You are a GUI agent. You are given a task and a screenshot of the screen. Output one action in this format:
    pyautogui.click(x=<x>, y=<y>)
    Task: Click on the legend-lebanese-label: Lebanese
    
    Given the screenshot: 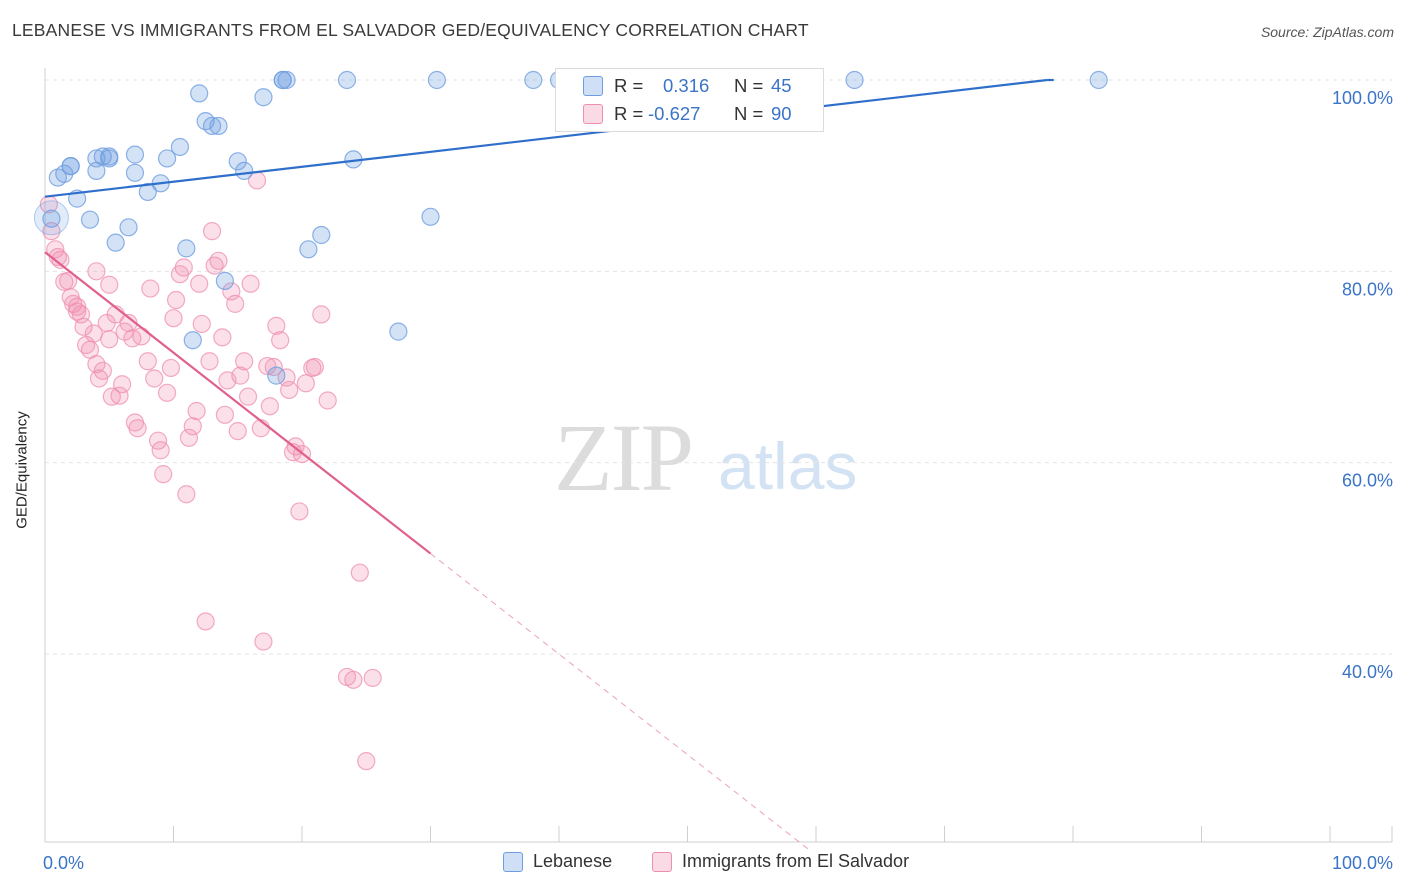 What is the action you would take?
    pyautogui.click(x=573, y=861)
    